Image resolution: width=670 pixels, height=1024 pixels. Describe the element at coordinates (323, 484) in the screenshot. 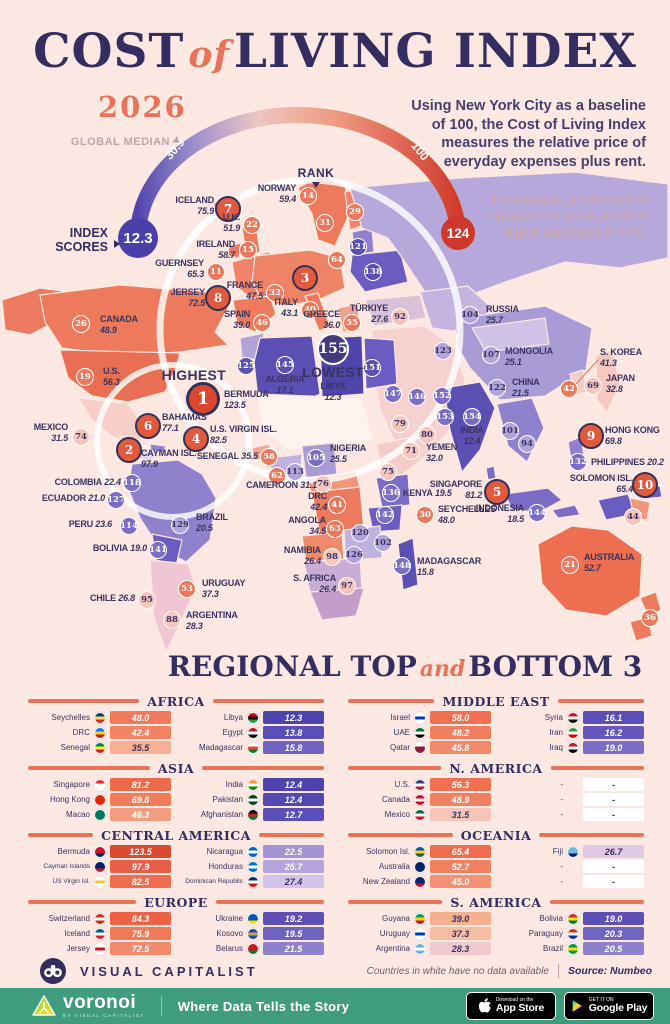

I see `rank-circle-76: 76` at that location.